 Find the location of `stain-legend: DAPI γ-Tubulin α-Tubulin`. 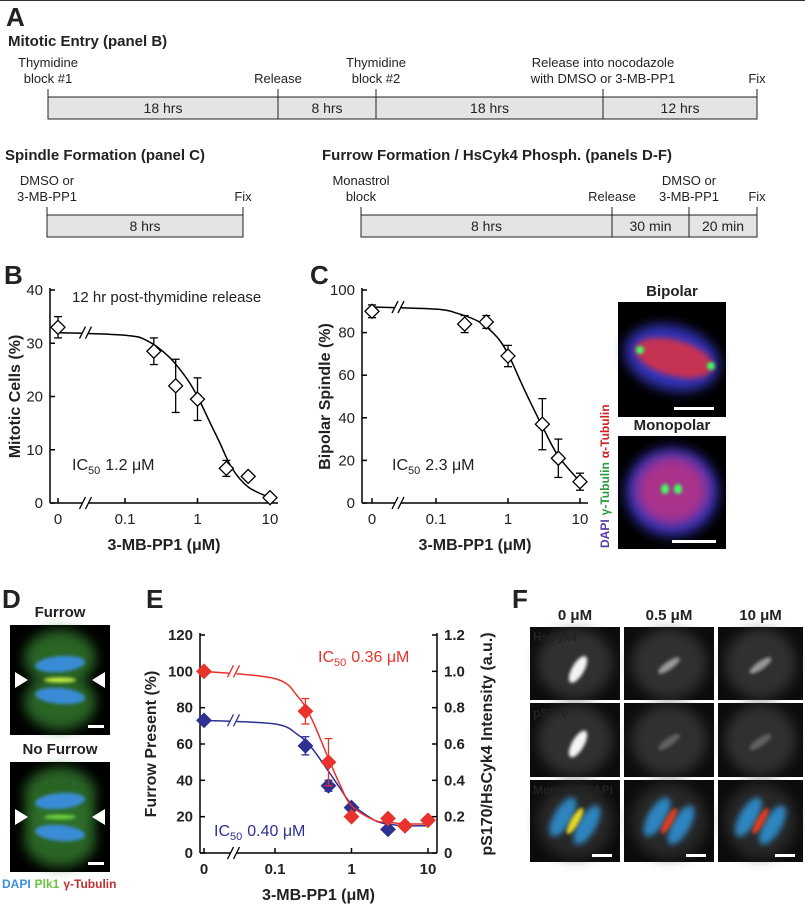

stain-legend: DAPI γ-Tubulin α-Tubulin is located at coordinates (605, 476).